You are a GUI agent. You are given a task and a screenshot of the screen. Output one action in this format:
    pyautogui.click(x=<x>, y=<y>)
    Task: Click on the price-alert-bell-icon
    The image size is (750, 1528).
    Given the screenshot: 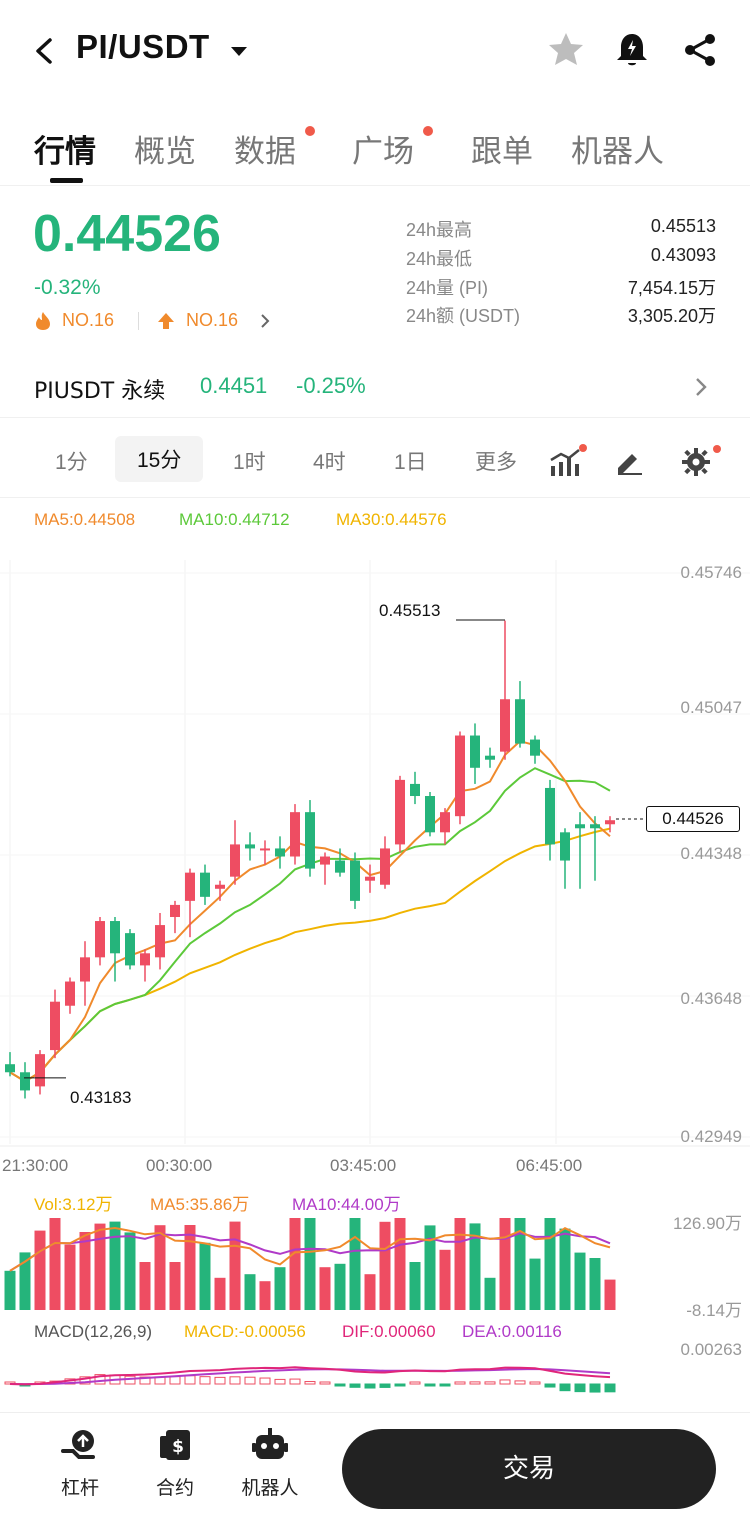 What is the action you would take?
    pyautogui.click(x=632, y=50)
    